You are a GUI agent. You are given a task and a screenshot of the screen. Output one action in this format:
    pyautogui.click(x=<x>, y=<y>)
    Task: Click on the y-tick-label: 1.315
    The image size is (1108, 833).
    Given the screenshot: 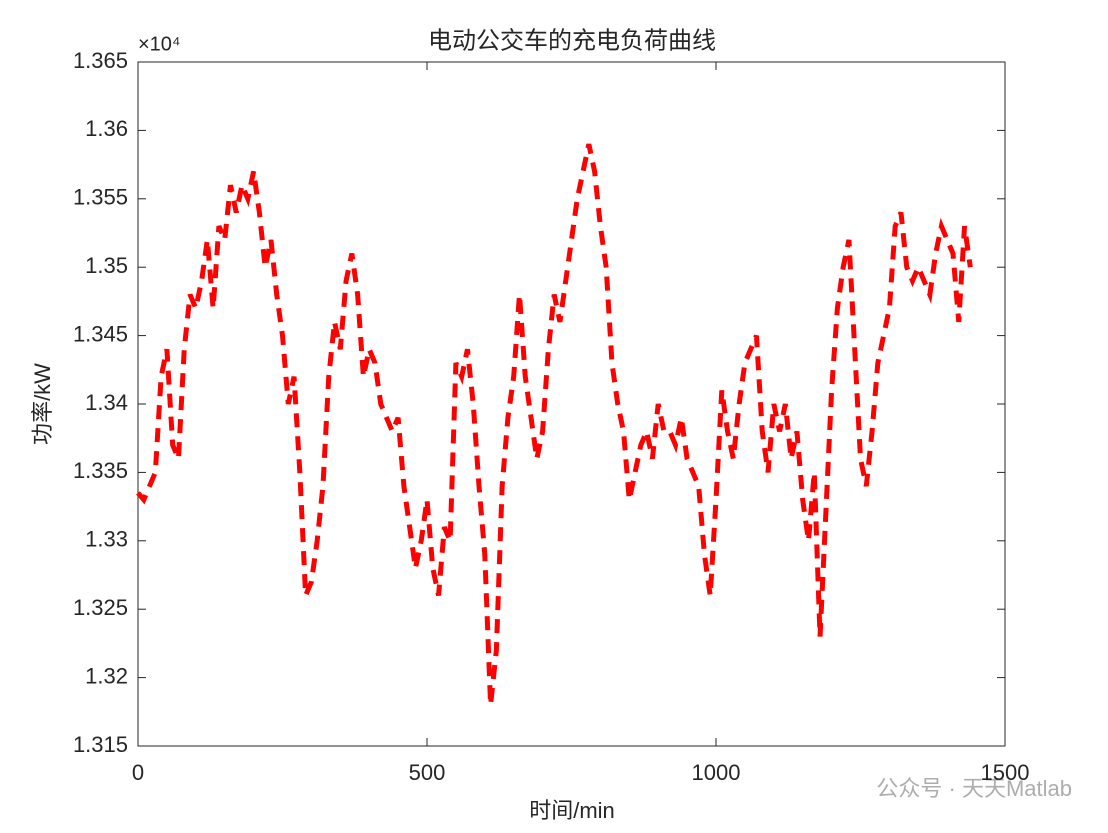 What is the action you would take?
    pyautogui.click(x=100, y=744)
    